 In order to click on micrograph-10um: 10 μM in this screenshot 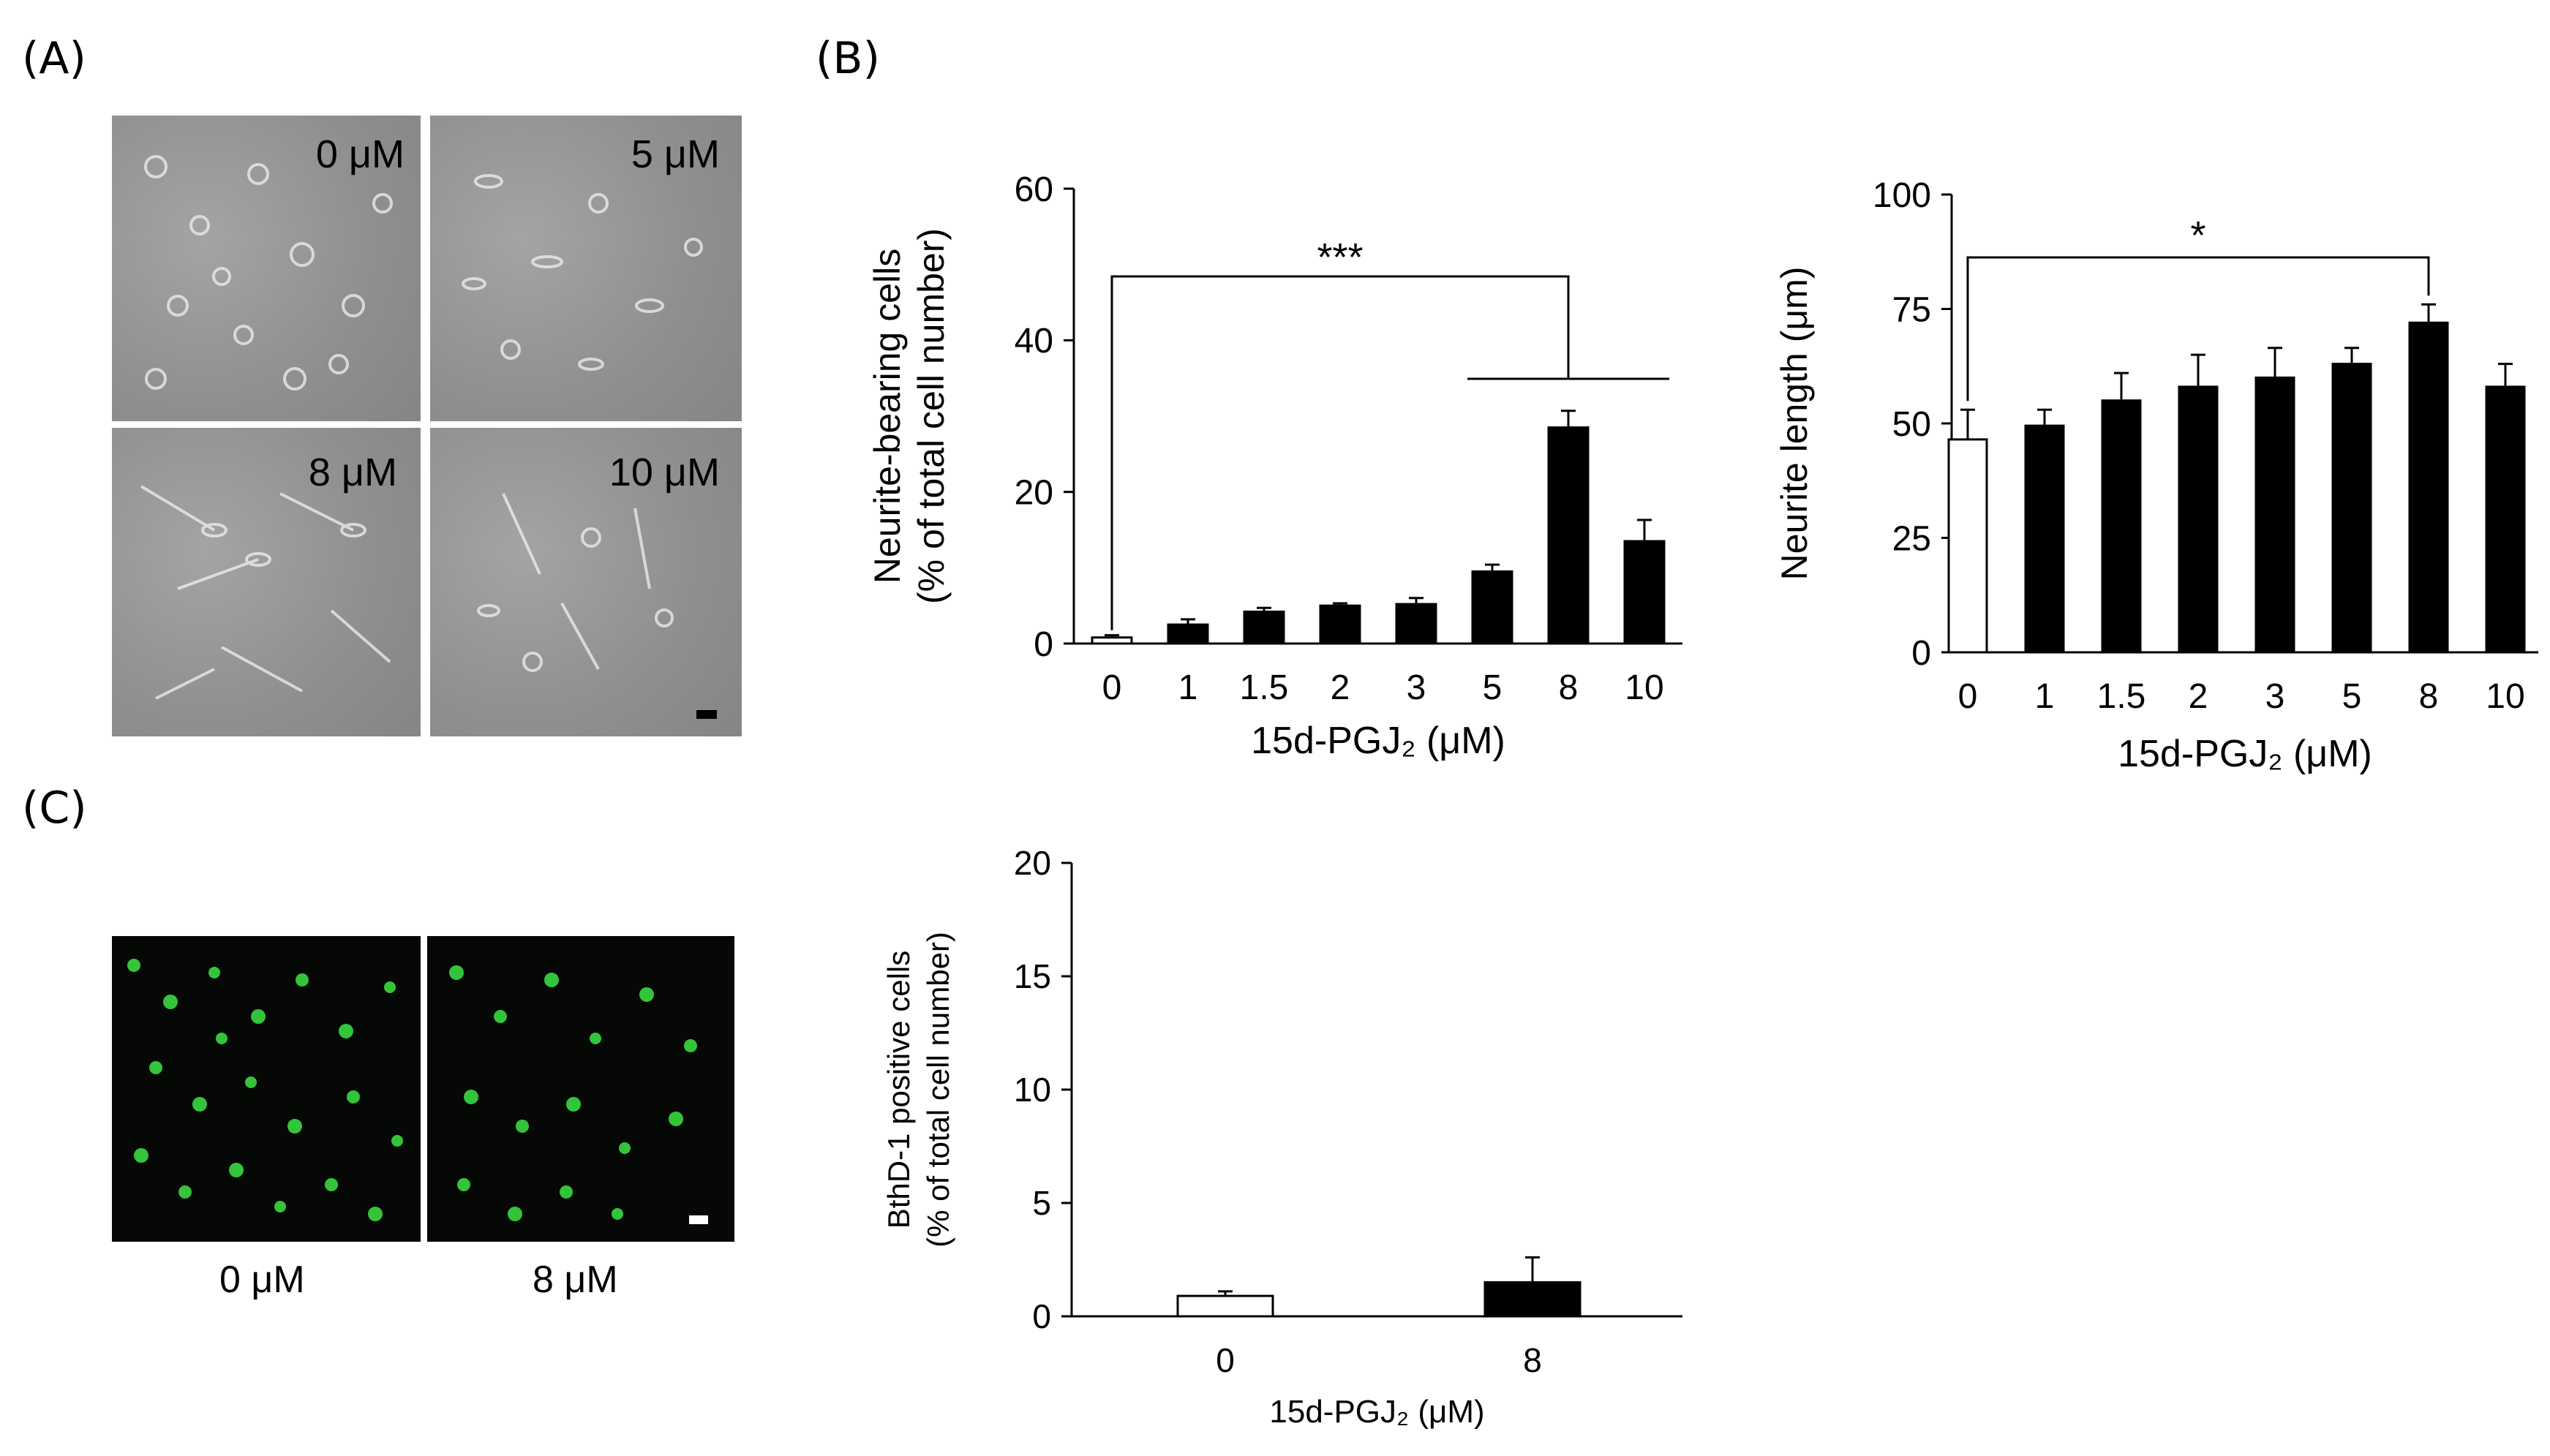, I will do `click(586, 582)`.